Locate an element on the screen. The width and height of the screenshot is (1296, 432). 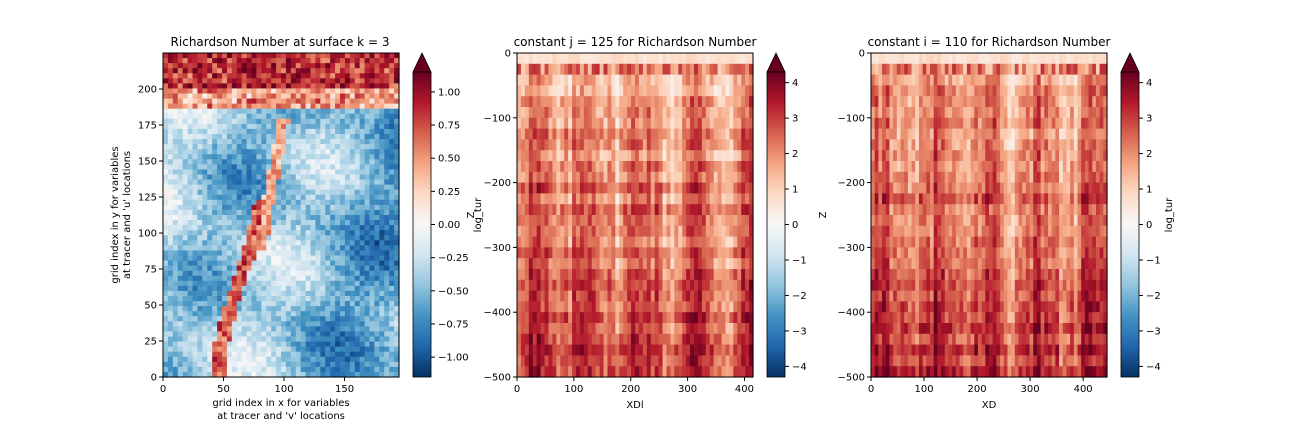
x-tick-label: 100 is located at coordinates (283, 389).